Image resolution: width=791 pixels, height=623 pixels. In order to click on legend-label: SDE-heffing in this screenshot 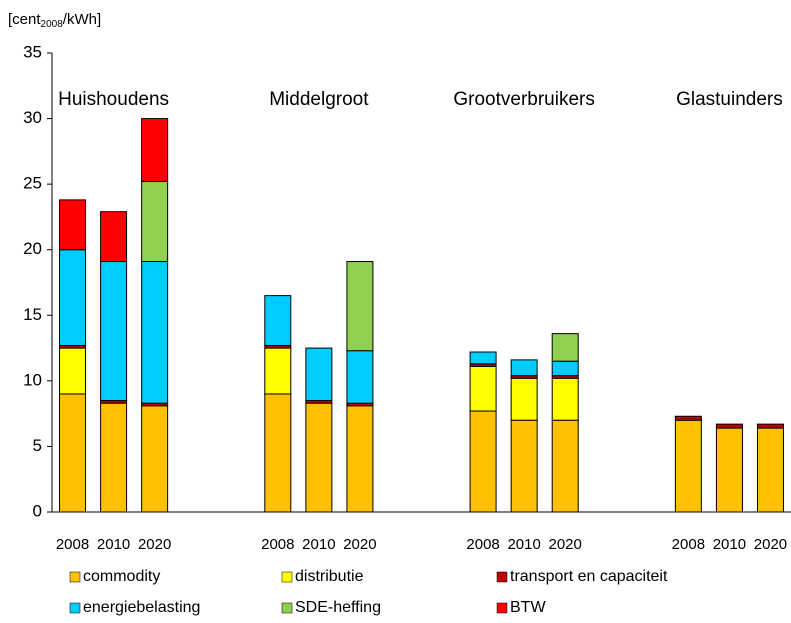, I will do `click(338, 607)`.